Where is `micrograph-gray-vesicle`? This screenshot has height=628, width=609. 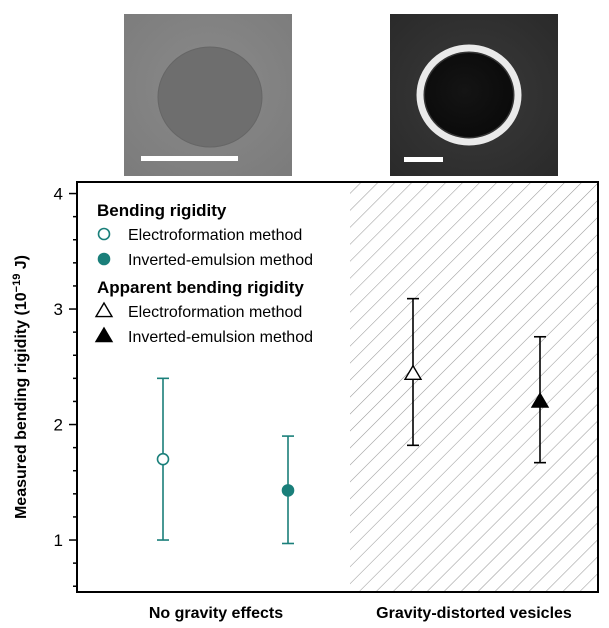 micrograph-gray-vesicle is located at coordinates (208, 95).